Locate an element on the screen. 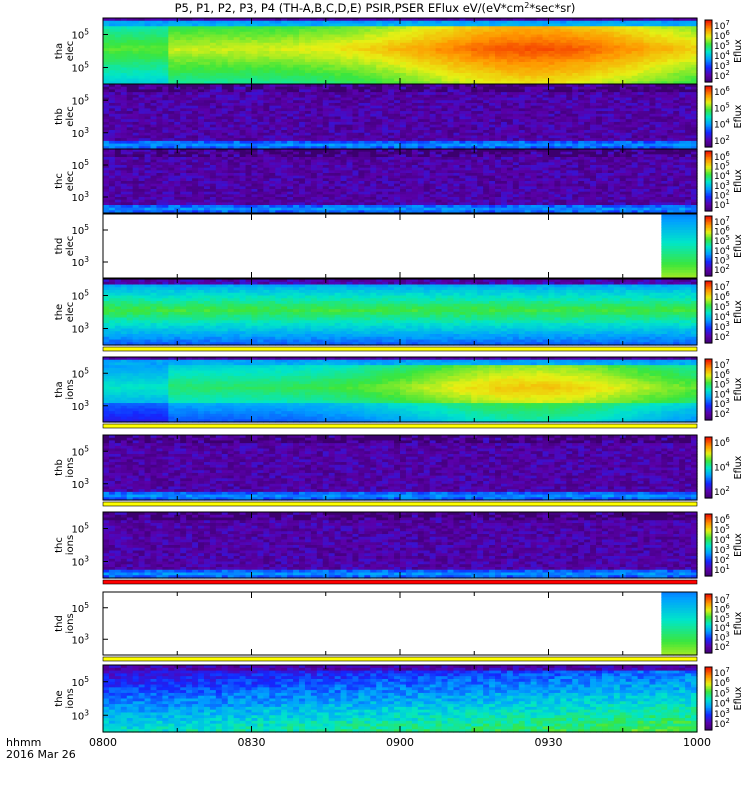 This screenshot has width=750, height=800. colorbar-segment is located at coordinates (708, 113).